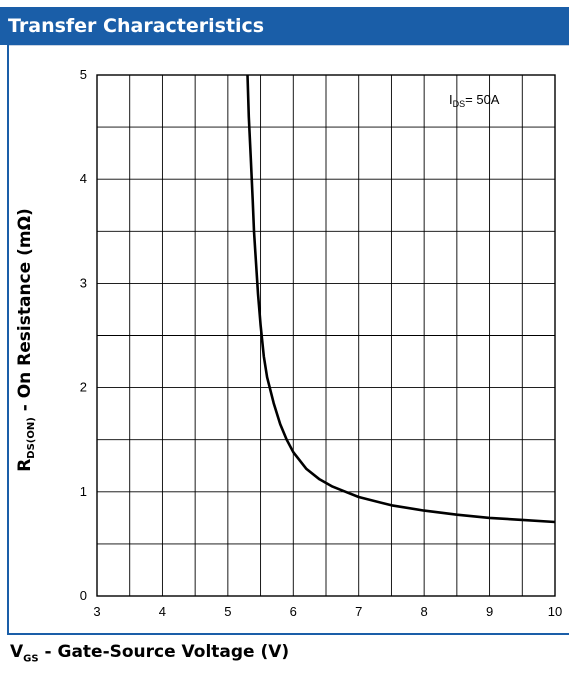  I want to click on annotation-rest: = 50A, so click(482, 99).